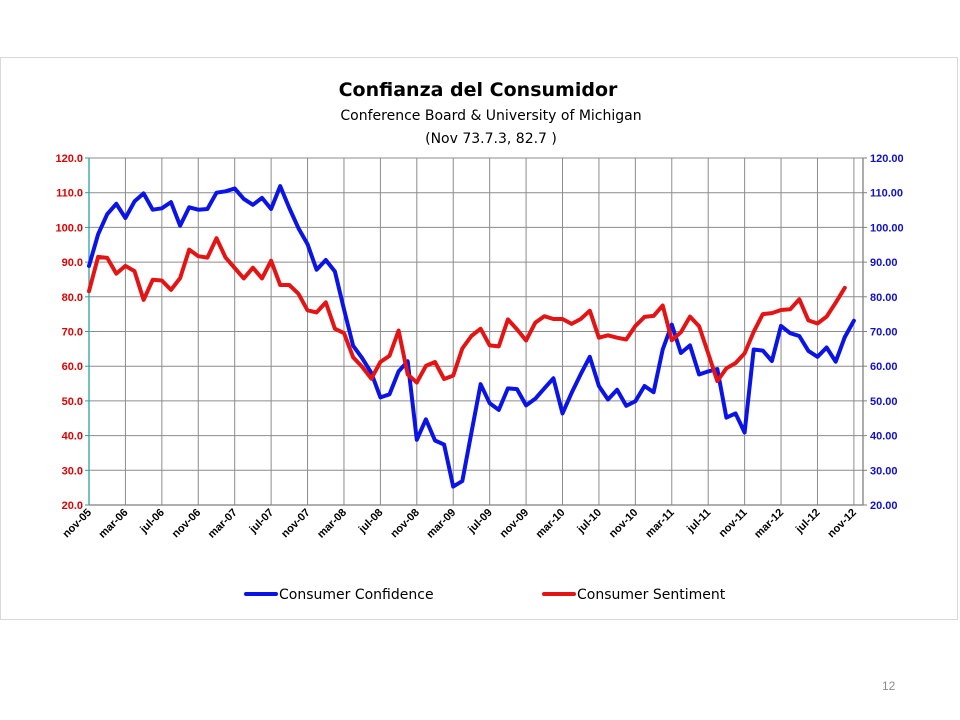 This screenshot has height=720, width=960. I want to click on x-tick-label: jul-06, so click(152, 522).